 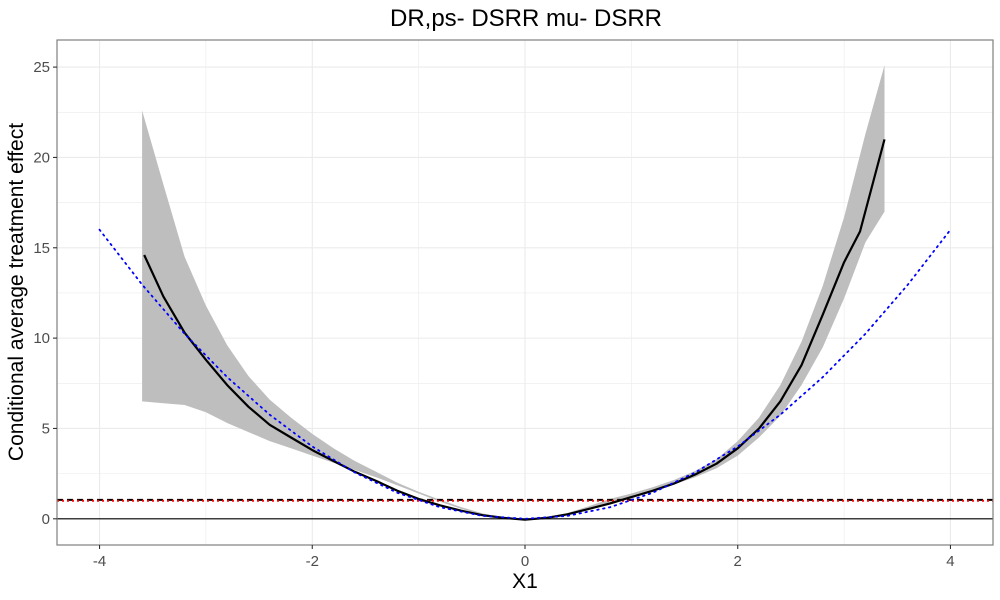 What do you see at coordinates (46, 428) in the screenshot?
I see `y-tick-label: 5` at bounding box center [46, 428].